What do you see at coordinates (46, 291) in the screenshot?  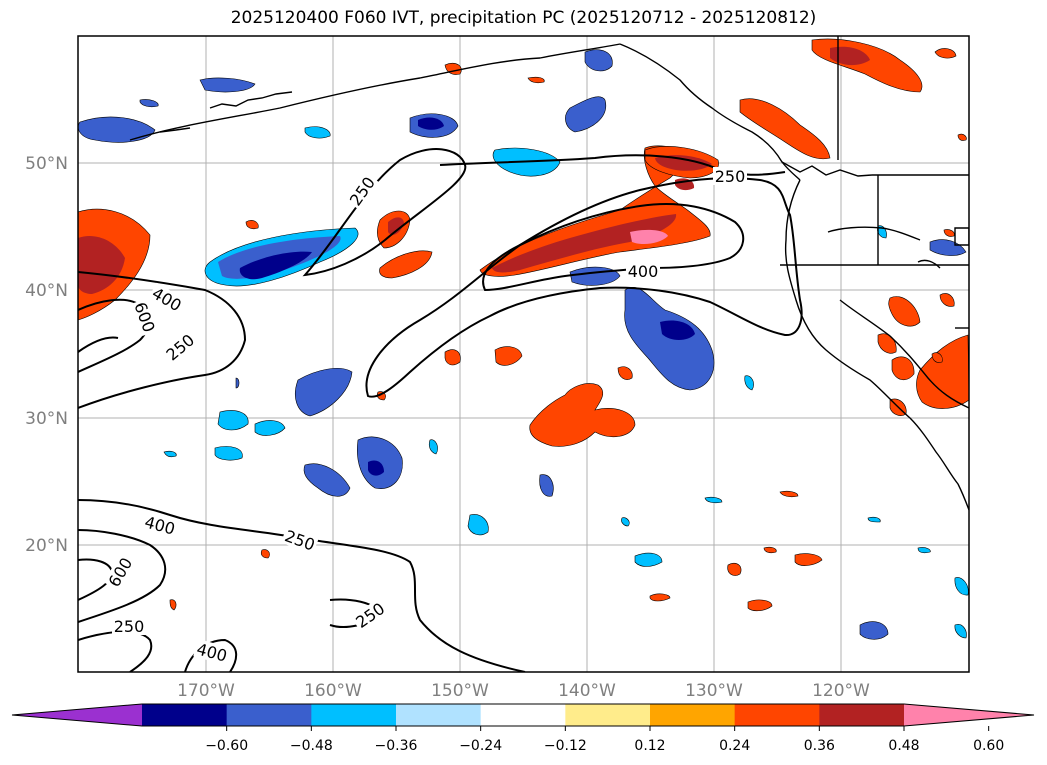 I see `lat-label: 40°N` at bounding box center [46, 291].